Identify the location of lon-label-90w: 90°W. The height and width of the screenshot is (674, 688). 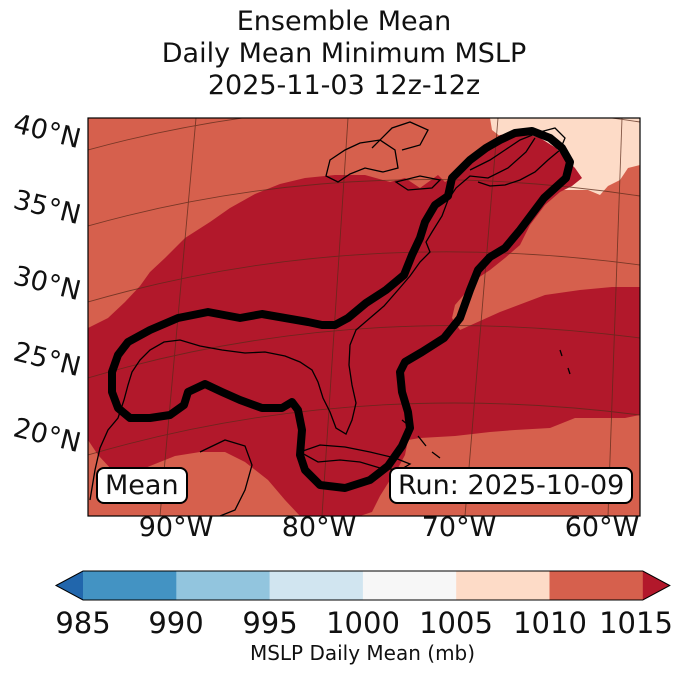
(176, 527).